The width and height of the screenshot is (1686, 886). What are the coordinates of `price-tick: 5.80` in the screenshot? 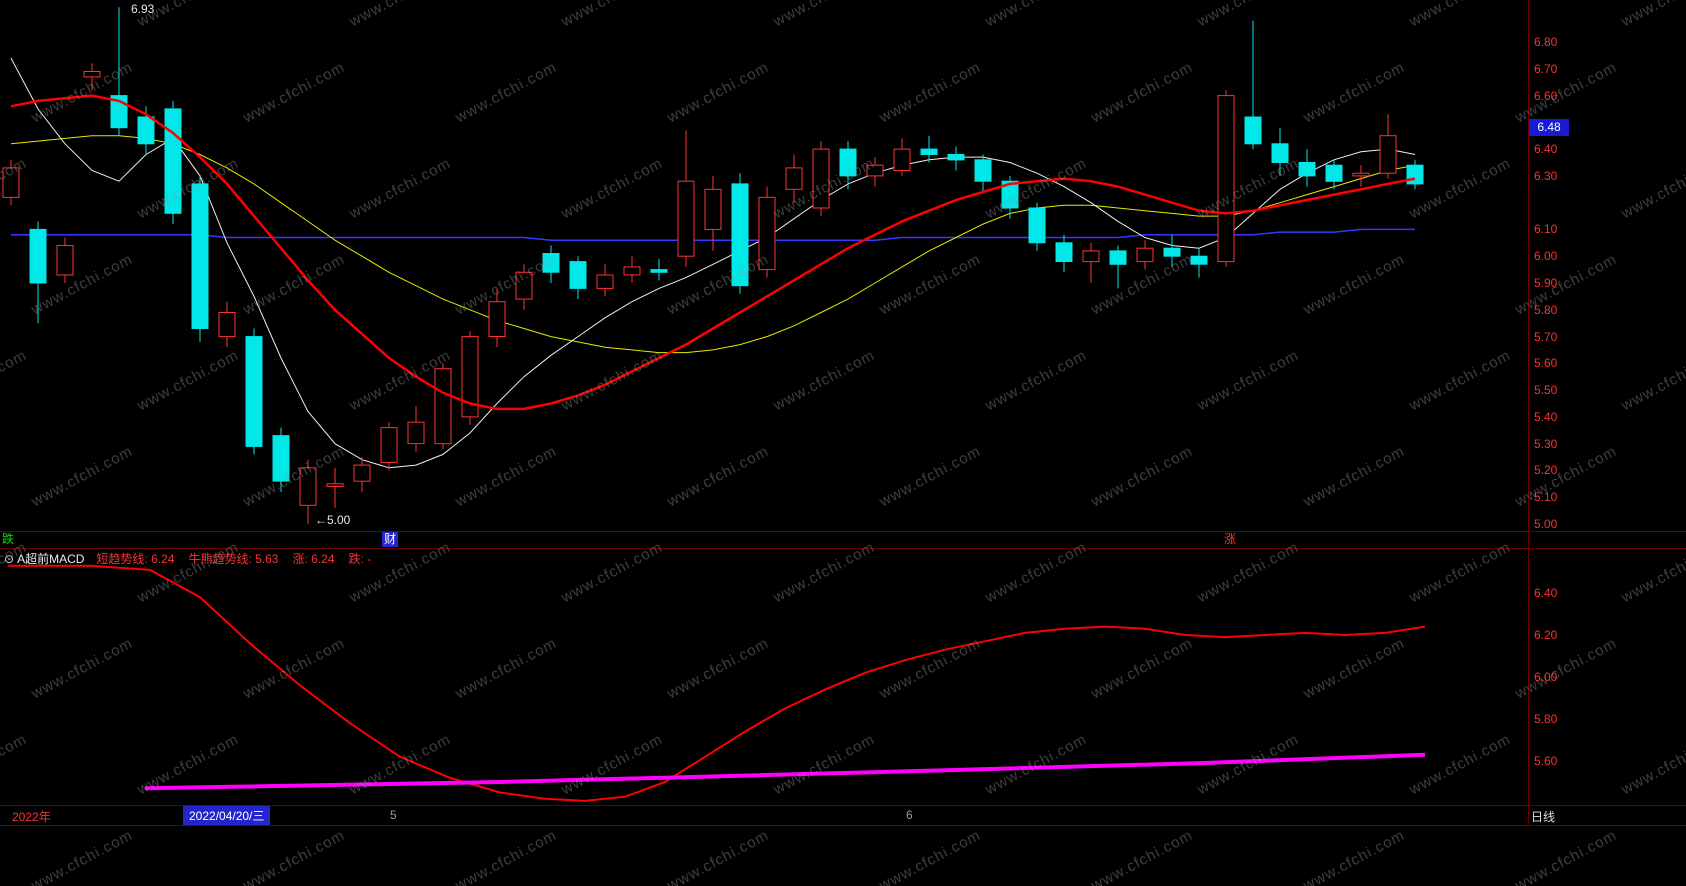 It's located at (1546, 310).